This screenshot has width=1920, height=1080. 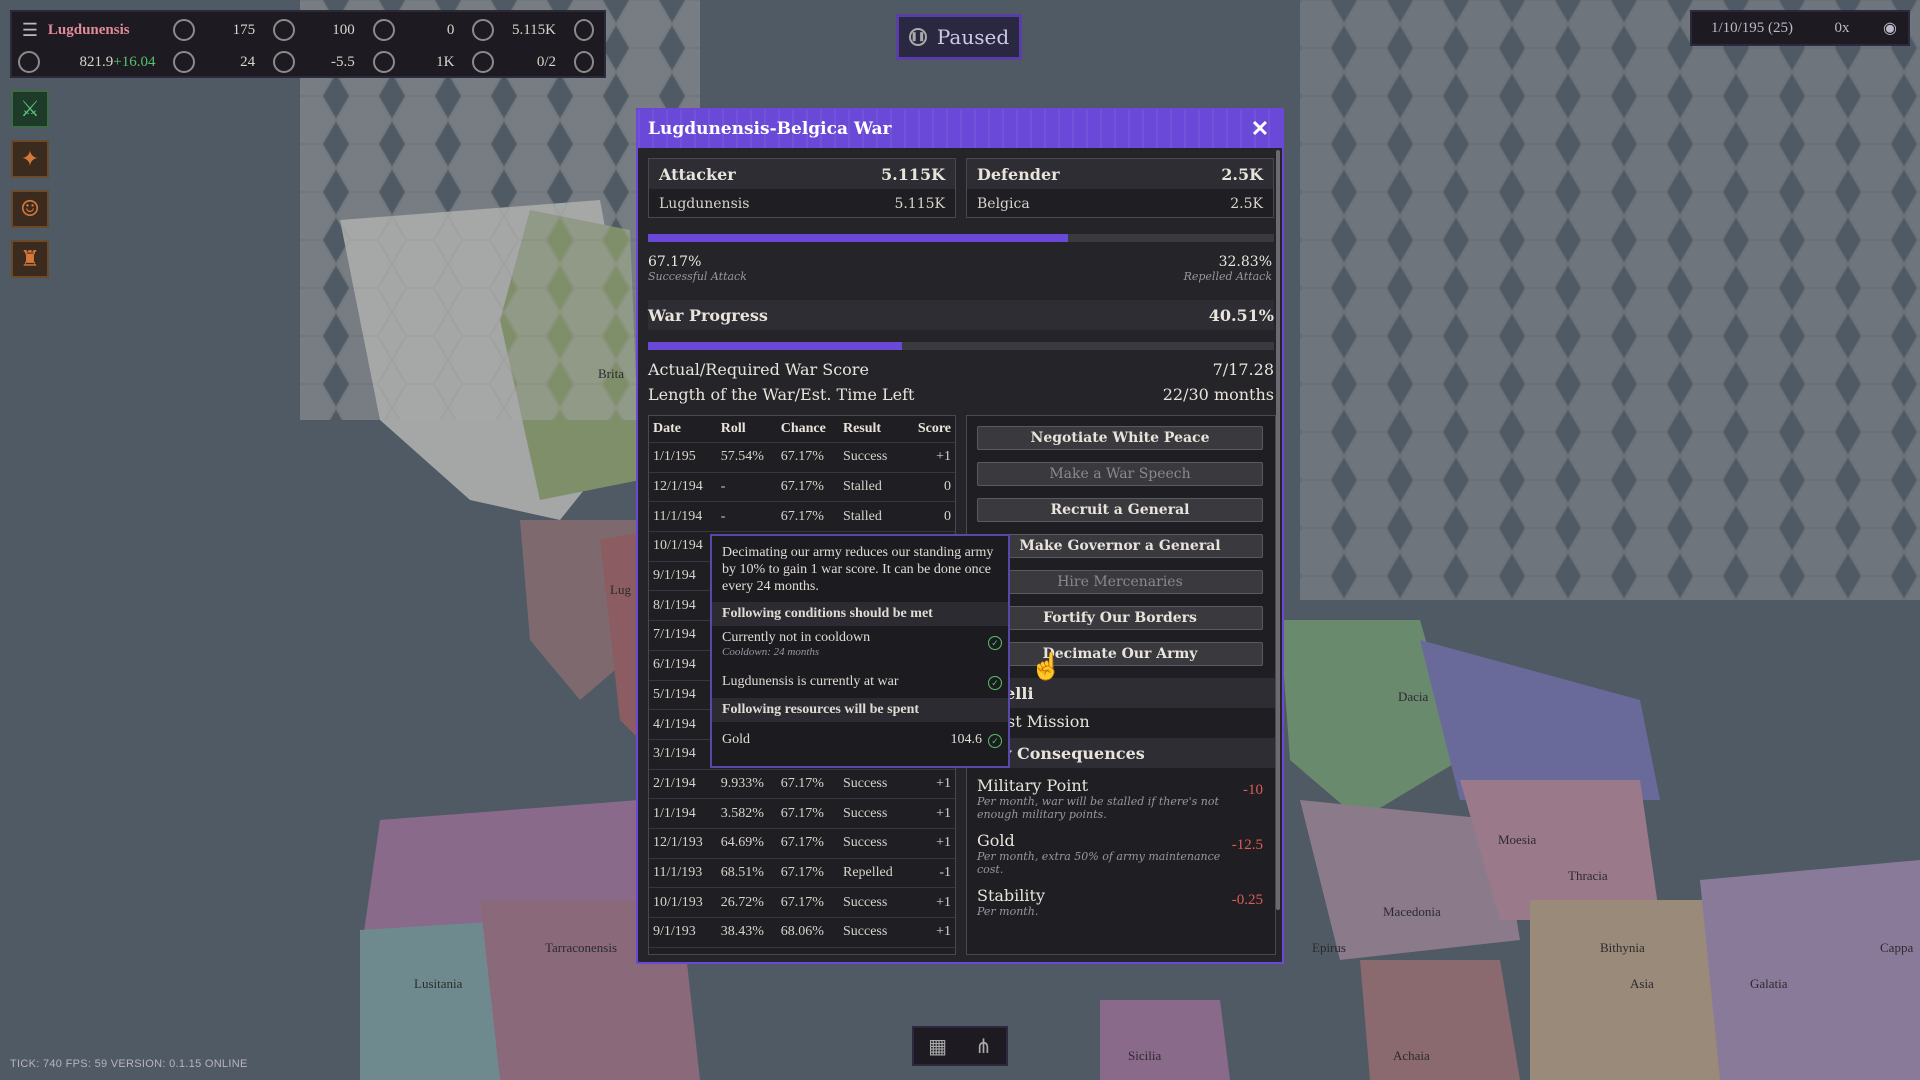 I want to click on handshake-icon: ✦, so click(x=30, y=159).